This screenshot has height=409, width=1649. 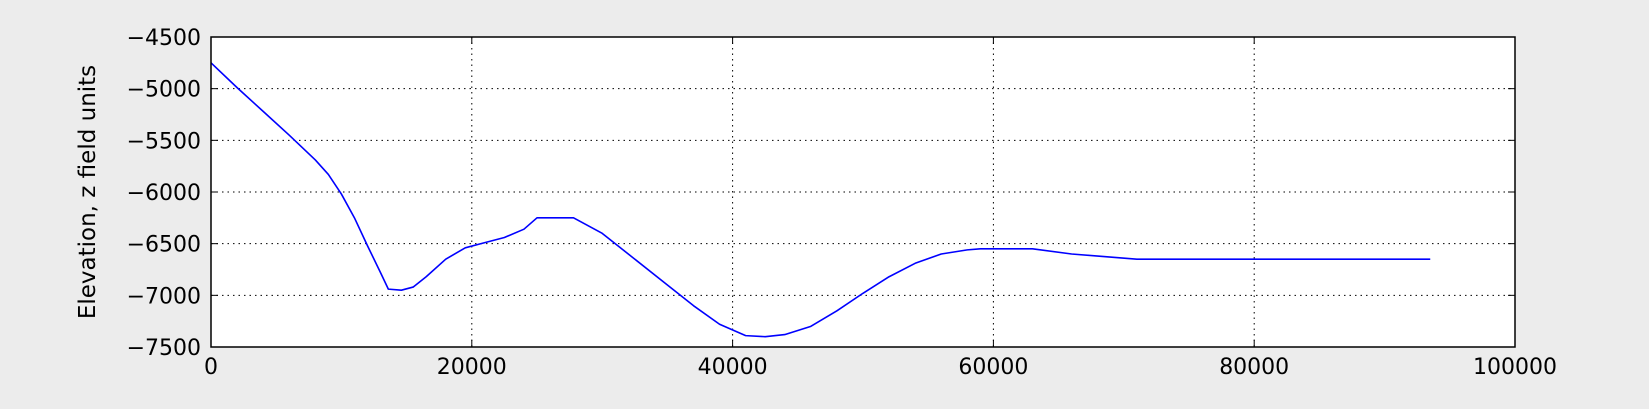 What do you see at coordinates (1515, 367) in the screenshot?
I see `x-tick-label: 100000` at bounding box center [1515, 367].